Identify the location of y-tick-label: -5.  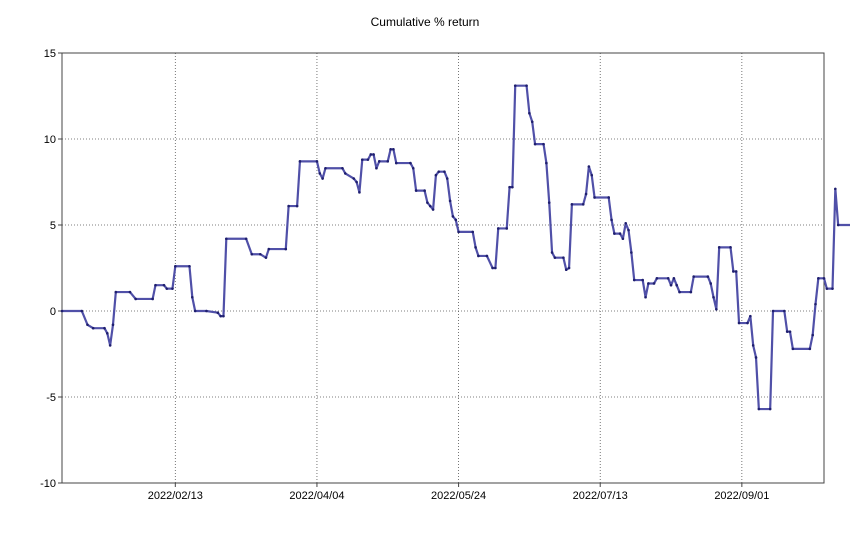
(51, 398).